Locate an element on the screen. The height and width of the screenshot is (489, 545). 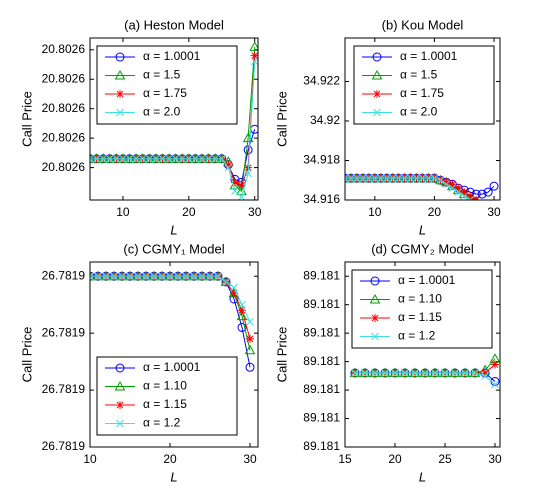
legend: α = 1.0001 α = 1.5 α = 1.75 α = 2.0 is located at coordinates (424, 85).